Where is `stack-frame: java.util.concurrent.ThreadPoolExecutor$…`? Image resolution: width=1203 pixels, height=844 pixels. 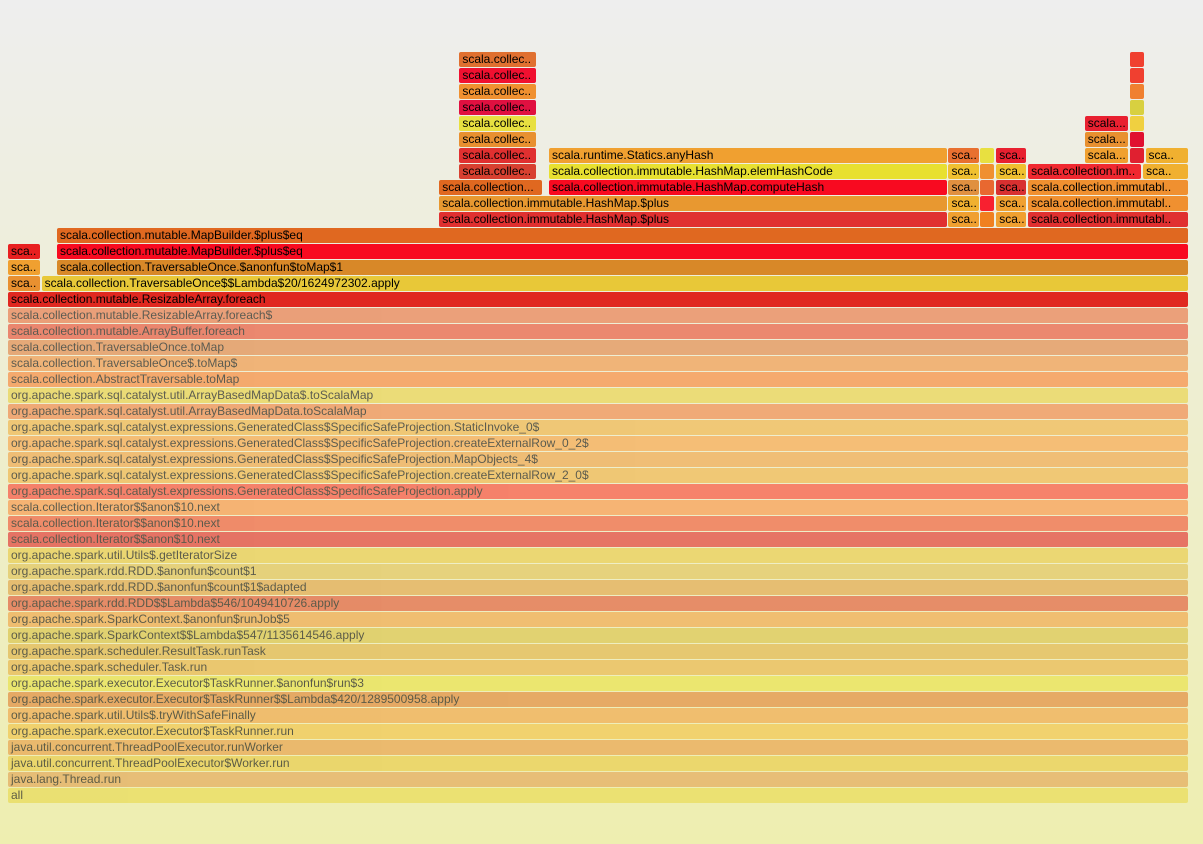 stack-frame: java.util.concurrent.ThreadPoolExecutor$… is located at coordinates (598, 763).